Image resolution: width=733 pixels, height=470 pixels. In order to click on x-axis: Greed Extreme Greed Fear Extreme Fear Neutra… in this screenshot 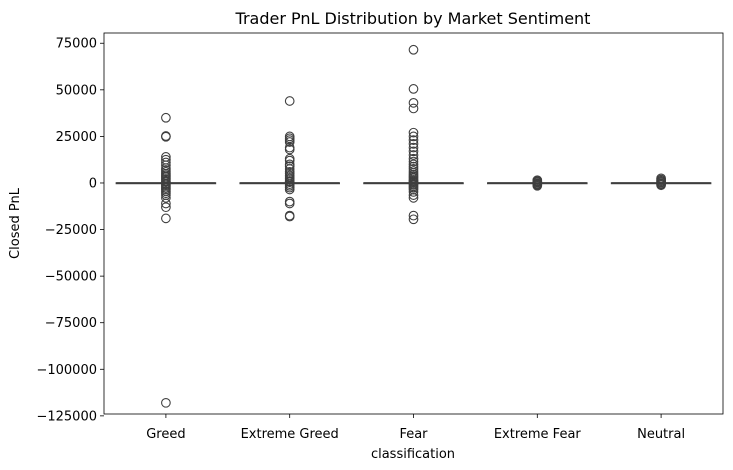, I will do `click(415, 428)`.